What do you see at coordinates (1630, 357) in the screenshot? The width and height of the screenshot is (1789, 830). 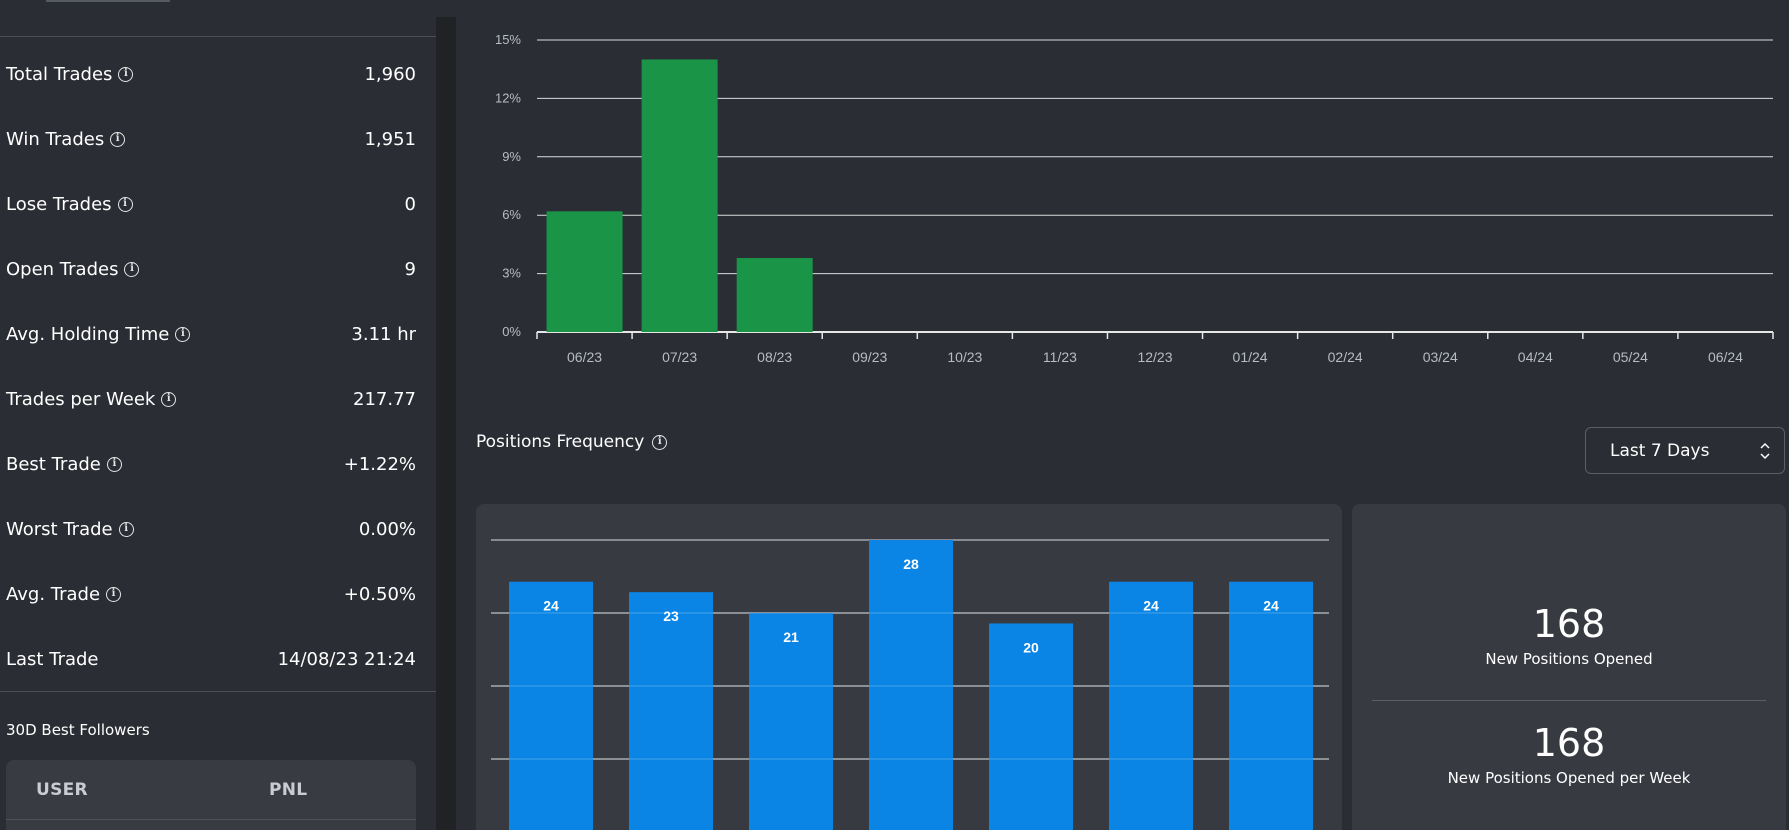 I see `x-tick-label: 05/24` at bounding box center [1630, 357].